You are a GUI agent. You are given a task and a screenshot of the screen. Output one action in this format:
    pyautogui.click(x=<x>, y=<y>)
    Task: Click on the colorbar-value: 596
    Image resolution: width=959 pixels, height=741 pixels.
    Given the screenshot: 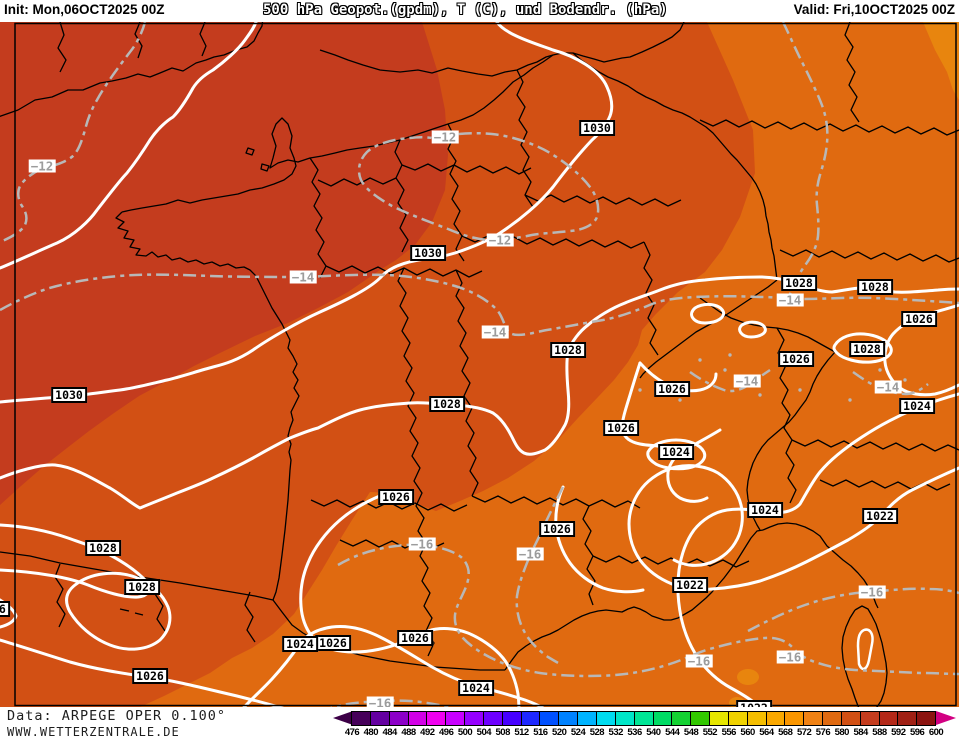 What is the action you would take?
    pyautogui.click(x=917, y=732)
    